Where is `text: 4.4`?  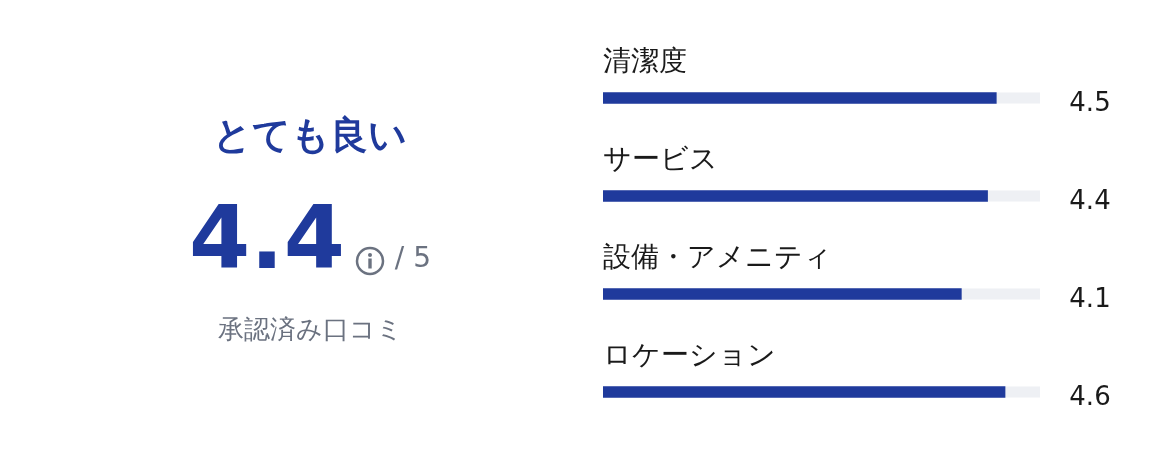 text: 4.4 is located at coordinates (266, 237).